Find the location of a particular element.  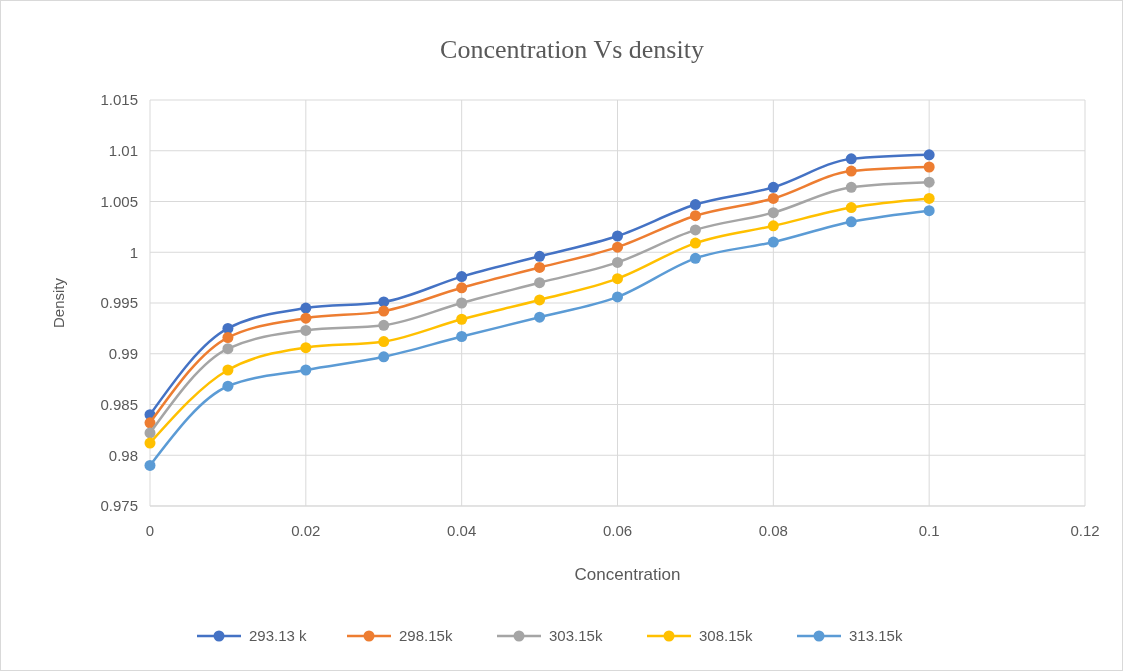

y-tick-label: 0.99 is located at coordinates (123, 353).